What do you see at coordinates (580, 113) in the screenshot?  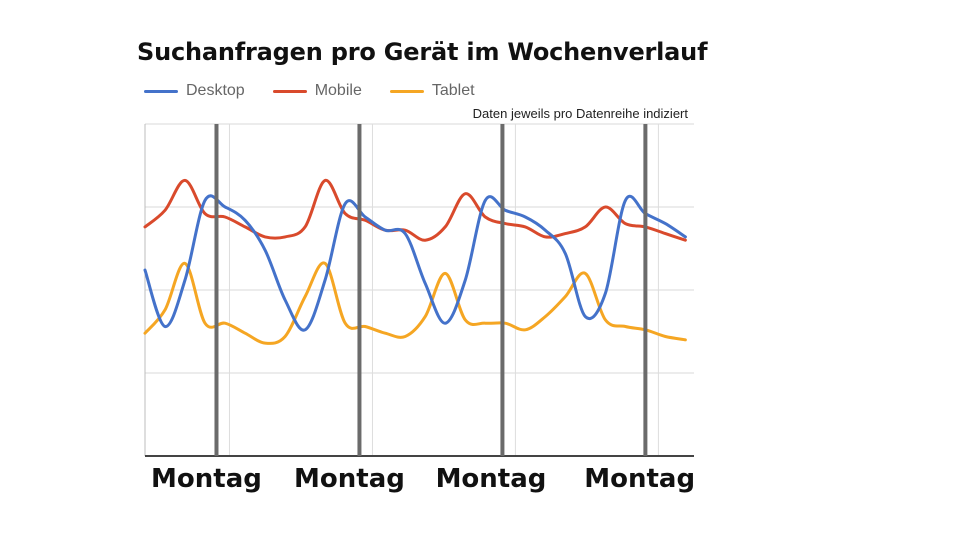 I see `chart-note: Daten jeweils pro Datenreihe indiziert` at bounding box center [580, 113].